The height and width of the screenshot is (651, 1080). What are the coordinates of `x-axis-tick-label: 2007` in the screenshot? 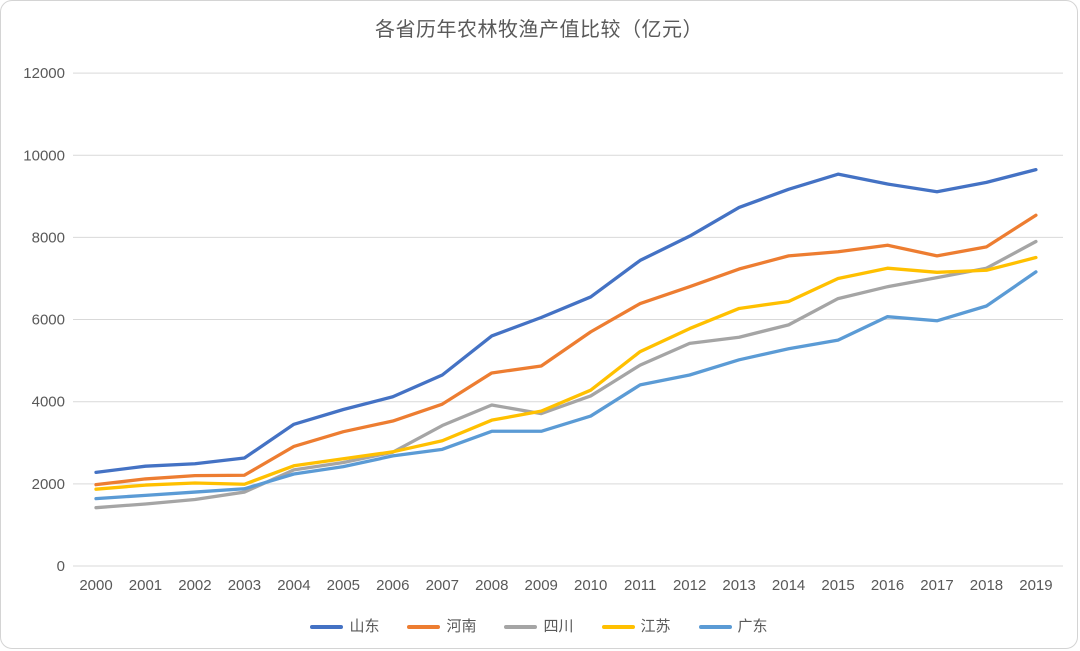 It's located at (442, 585).